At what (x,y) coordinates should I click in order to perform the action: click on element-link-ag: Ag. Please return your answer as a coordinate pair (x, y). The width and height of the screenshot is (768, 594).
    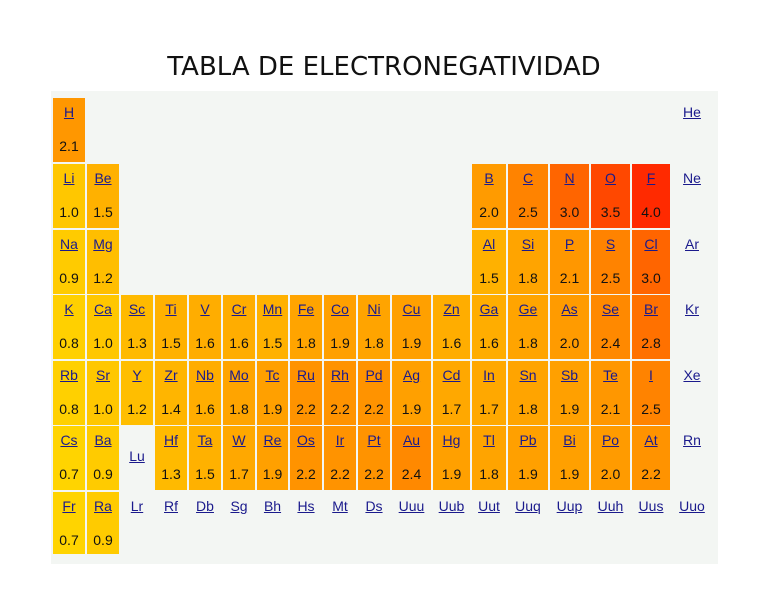
    Looking at the image, I should click on (411, 375).